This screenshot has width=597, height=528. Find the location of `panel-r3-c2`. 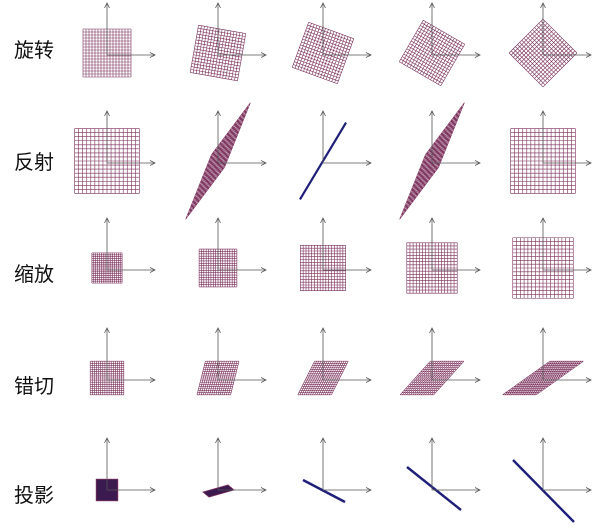

panel-r3-c2 is located at coordinates (334, 361).